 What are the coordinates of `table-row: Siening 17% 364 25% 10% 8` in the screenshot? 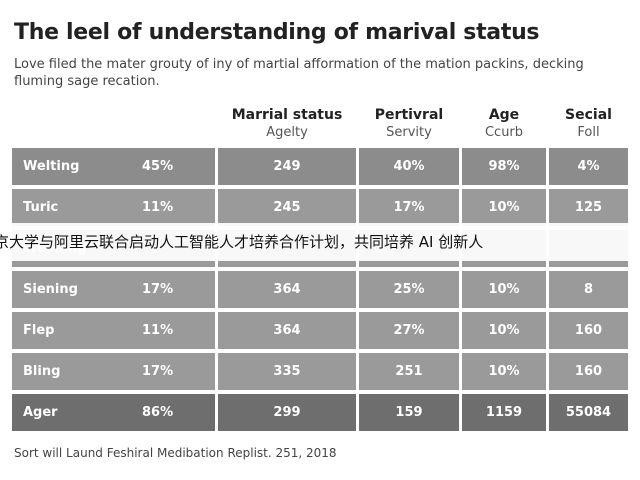 It's located at (320, 291).